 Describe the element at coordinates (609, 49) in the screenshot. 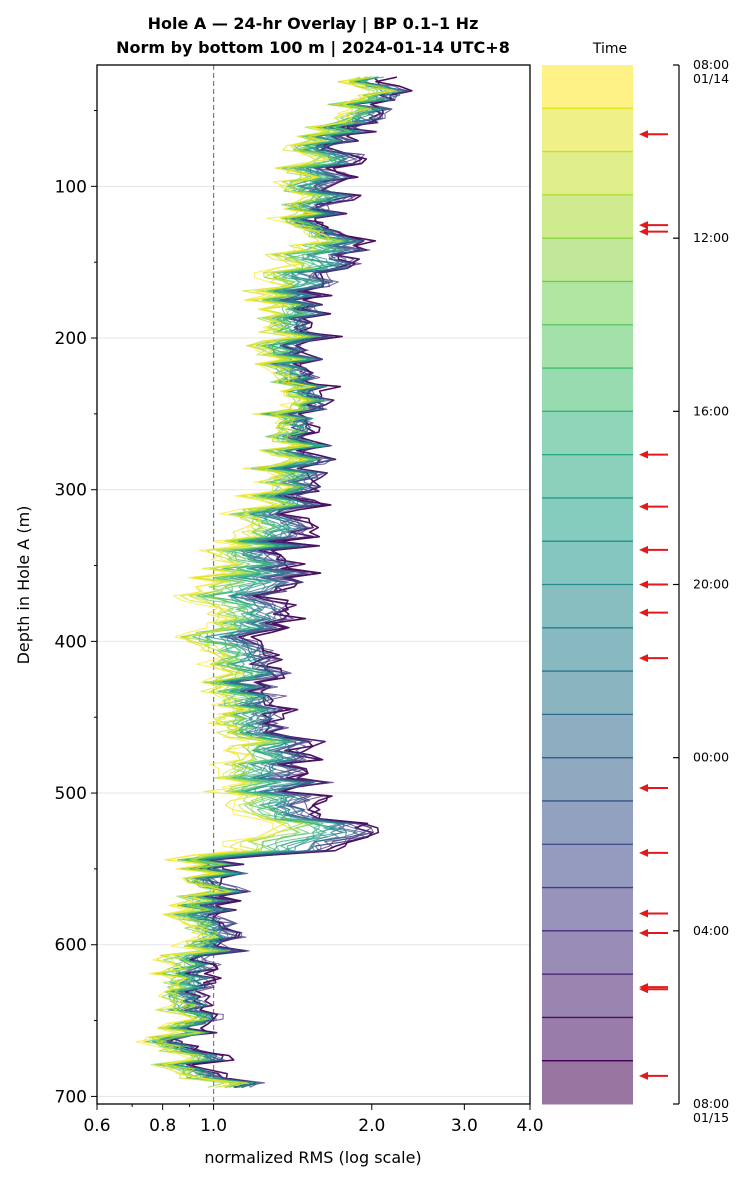

I see `colorbar-label: Time` at that location.